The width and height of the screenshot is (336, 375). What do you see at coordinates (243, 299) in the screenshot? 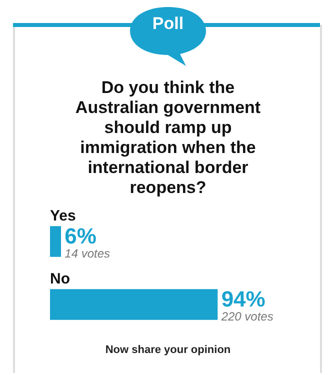
I see `data-label: 94%` at bounding box center [243, 299].